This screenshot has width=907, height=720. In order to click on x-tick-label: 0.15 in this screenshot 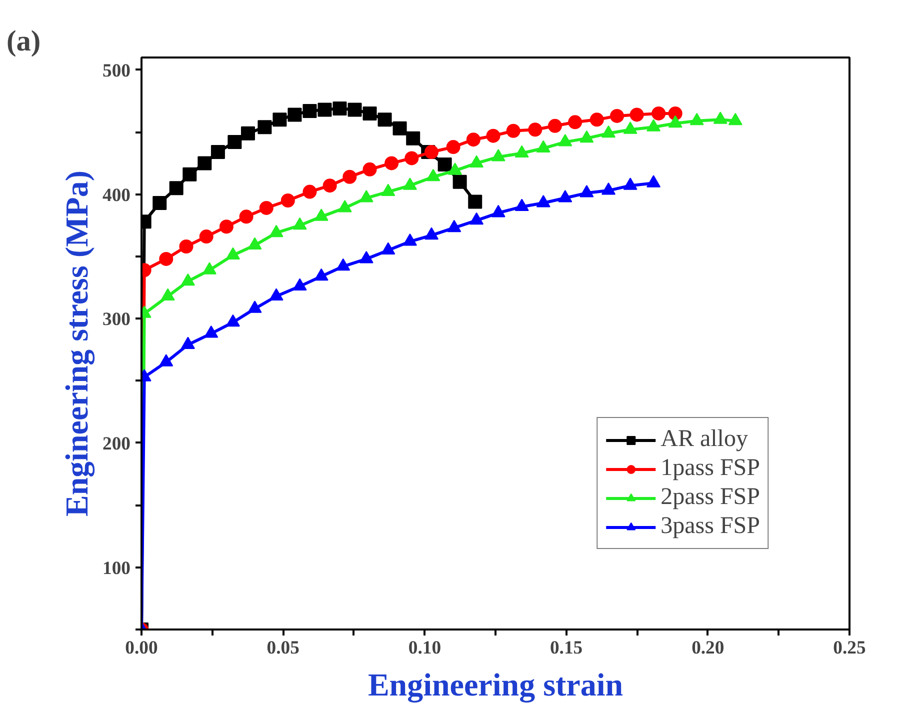, I will do `click(566, 648)`.